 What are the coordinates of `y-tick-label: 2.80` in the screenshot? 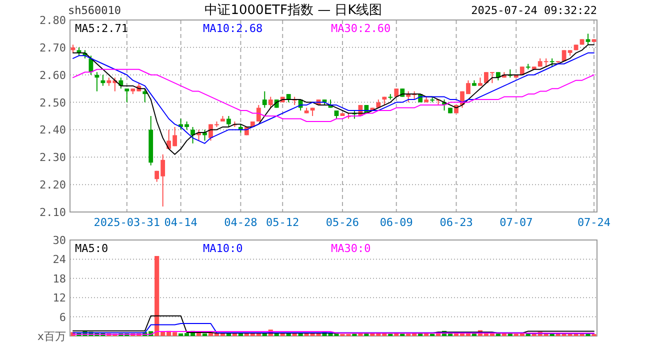 It's located at (53, 20).